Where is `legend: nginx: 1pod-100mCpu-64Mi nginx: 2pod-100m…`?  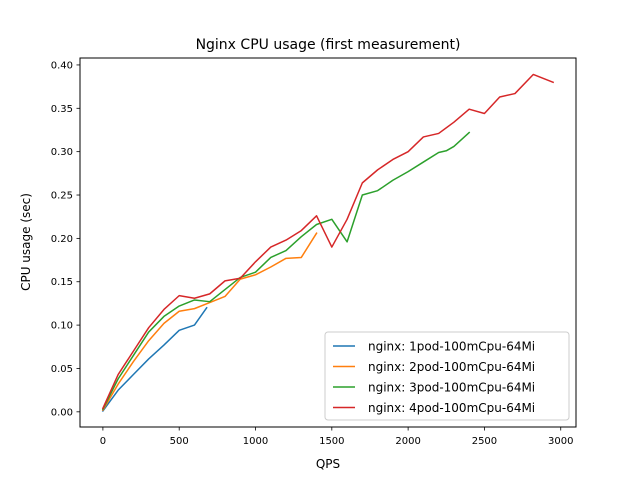 legend: nginx: 1pod-100mCpu-64Mi nginx: 2pod-100m… is located at coordinates (447, 376).